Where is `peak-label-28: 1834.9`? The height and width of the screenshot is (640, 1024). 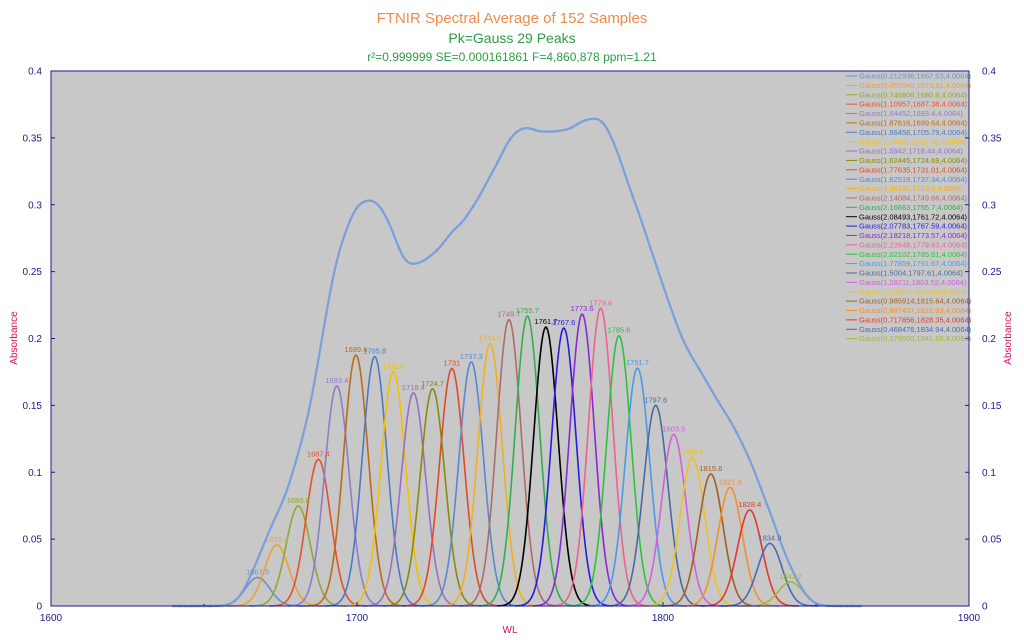 peak-label-28: 1834.9 is located at coordinates (769, 537).